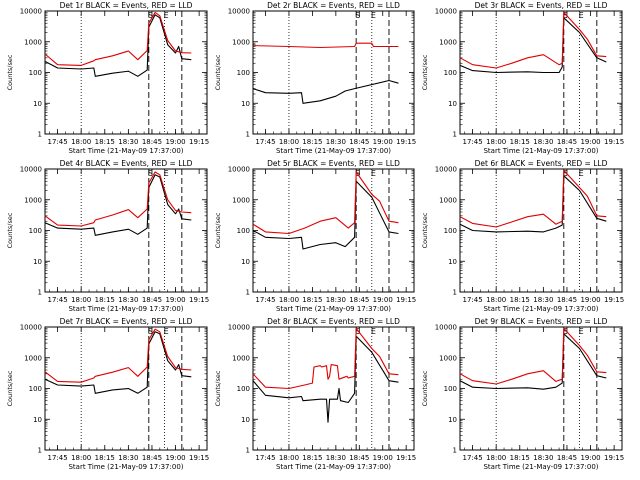  Describe the element at coordinates (126, 321) in the screenshot. I see `chart-title: Det 7r BLACK = Events, RED = LLD` at that location.